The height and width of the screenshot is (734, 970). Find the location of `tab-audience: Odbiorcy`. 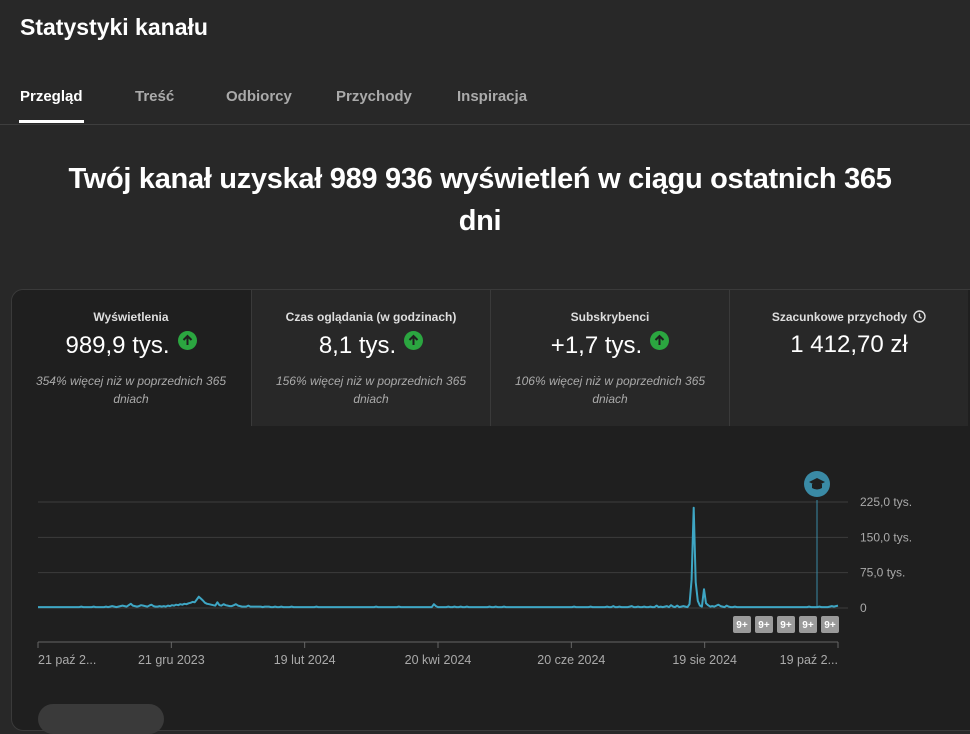

tab-audience: Odbiorcy is located at coordinates (259, 96).